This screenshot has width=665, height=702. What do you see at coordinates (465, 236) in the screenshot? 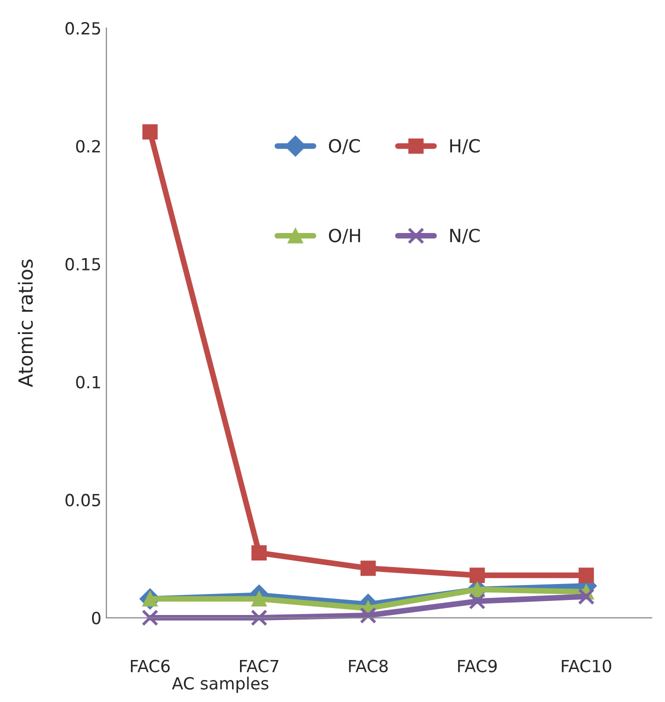
I see `legend-label: N/C` at bounding box center [465, 236].